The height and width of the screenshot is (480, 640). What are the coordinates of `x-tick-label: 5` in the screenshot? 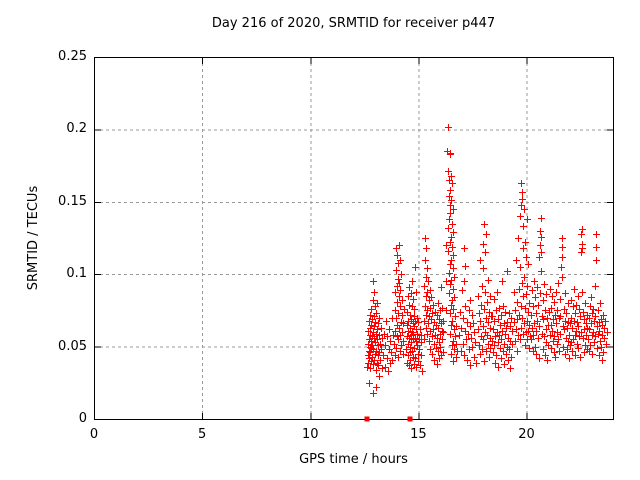 It's located at (202, 434).